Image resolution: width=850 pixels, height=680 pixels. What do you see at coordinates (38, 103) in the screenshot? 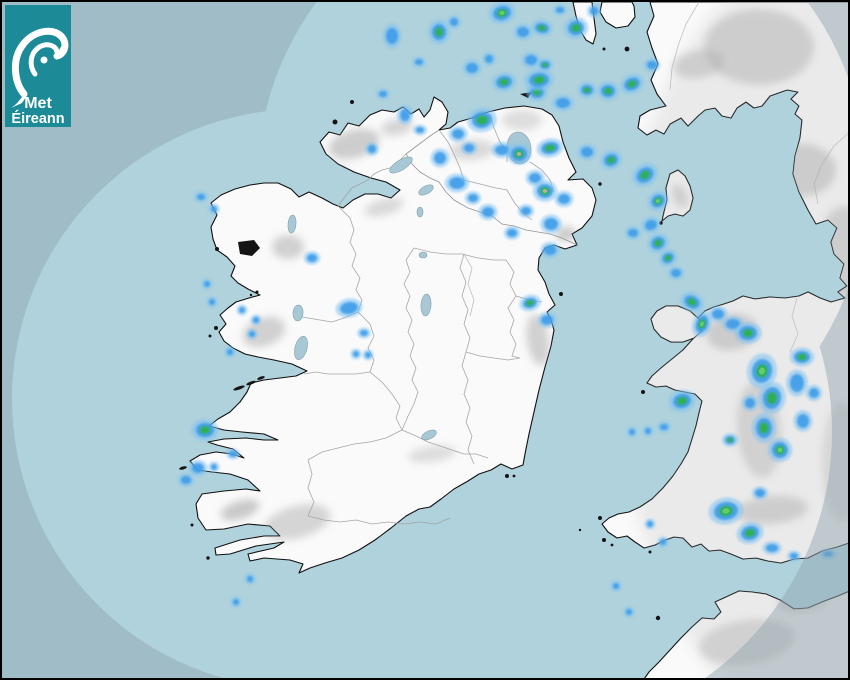
I see `logo-text-met: Met` at bounding box center [38, 103].